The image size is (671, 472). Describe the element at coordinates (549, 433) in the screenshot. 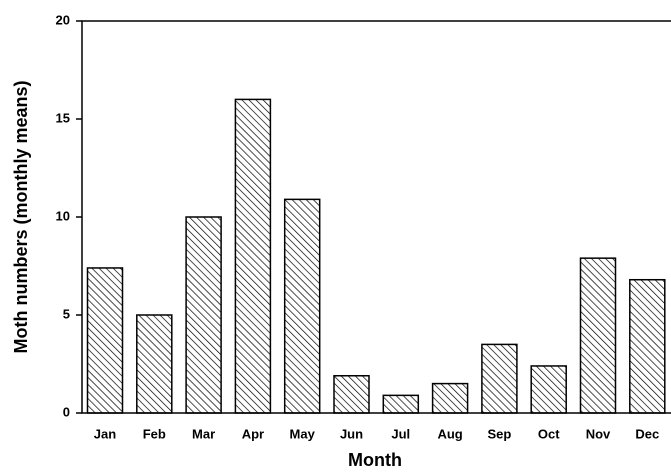

I see `x-tick-label: Oct` at that location.